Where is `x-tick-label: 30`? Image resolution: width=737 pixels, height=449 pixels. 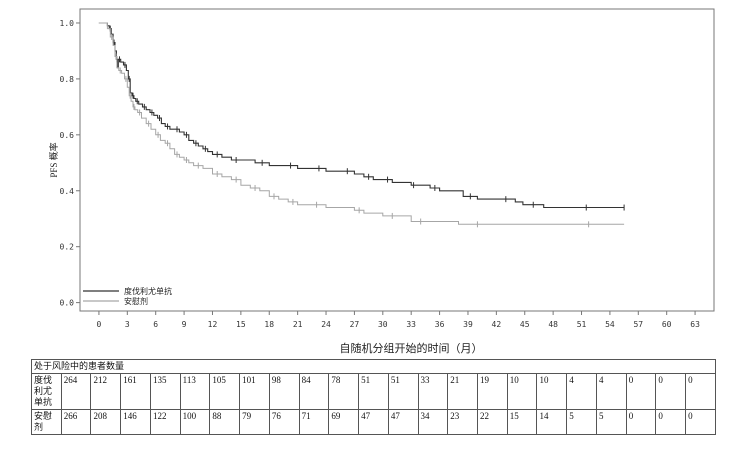
x-tick-label: 30 is located at coordinates (383, 324).